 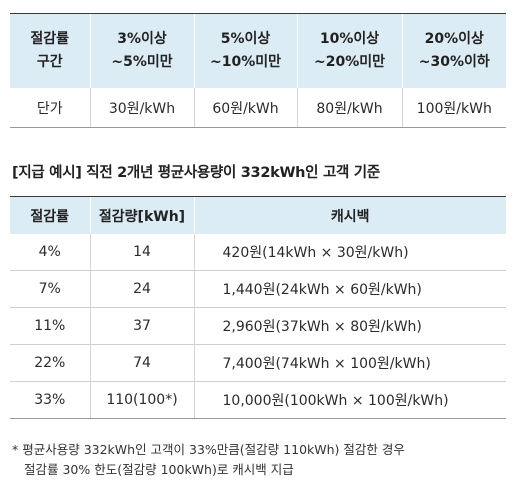 I want to click on table-row: 4% 14 420원(14kWh × 30원/kWh), so click(x=258, y=252).